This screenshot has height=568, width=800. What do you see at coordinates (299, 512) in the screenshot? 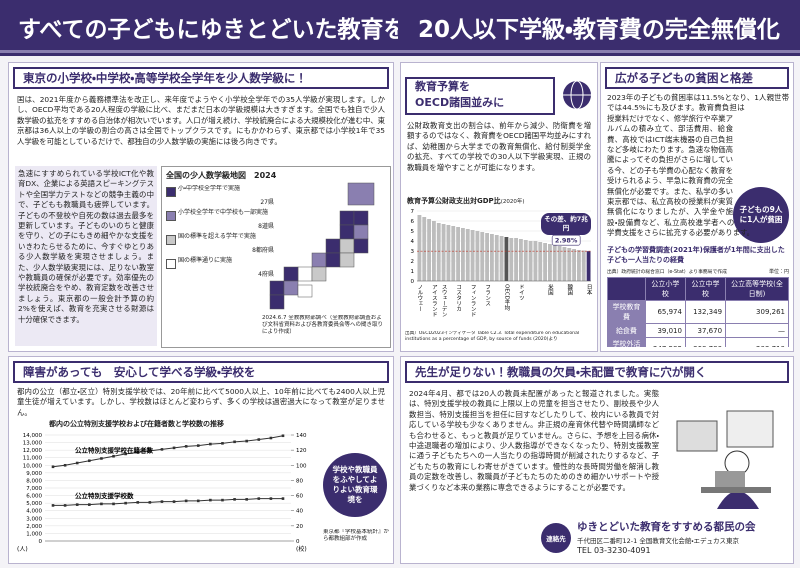
I see `y2-tick-label: 40` at bounding box center [299, 512].